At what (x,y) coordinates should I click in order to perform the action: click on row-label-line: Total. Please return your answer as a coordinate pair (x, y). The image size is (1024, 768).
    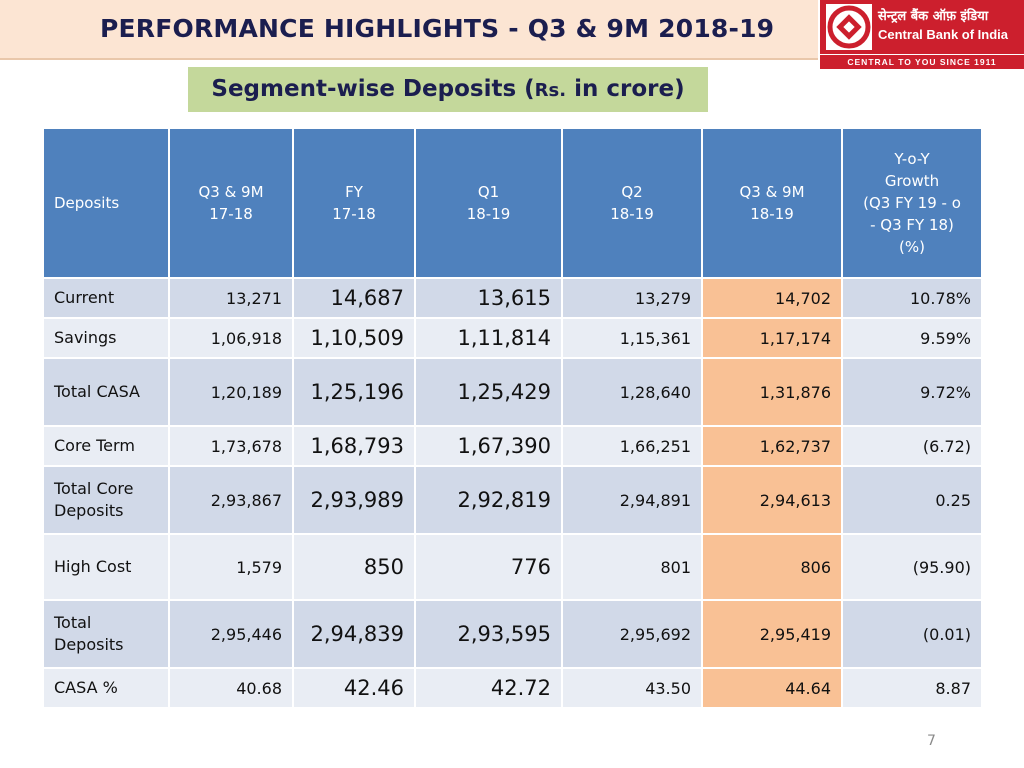
    Looking at the image, I should click on (73, 622).